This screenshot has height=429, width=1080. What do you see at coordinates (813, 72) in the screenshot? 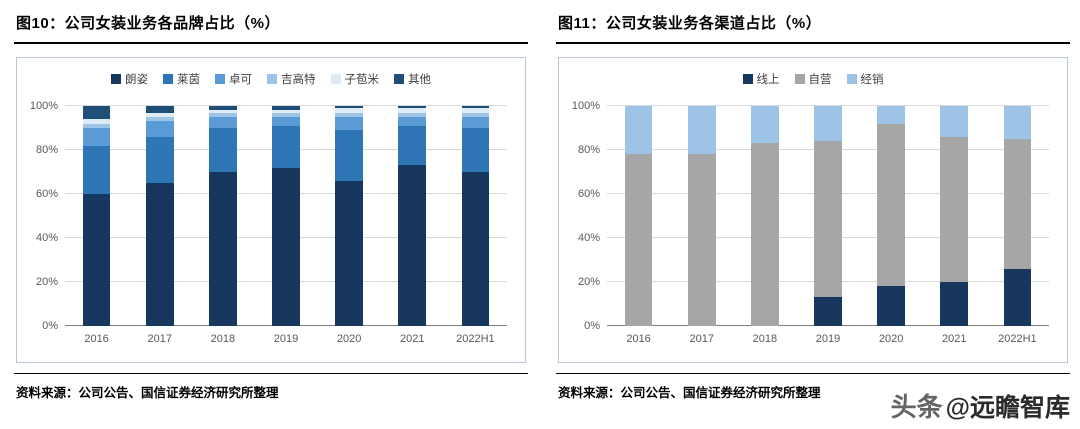
I see `chart-legend: 线上 自营 经销` at bounding box center [813, 72].